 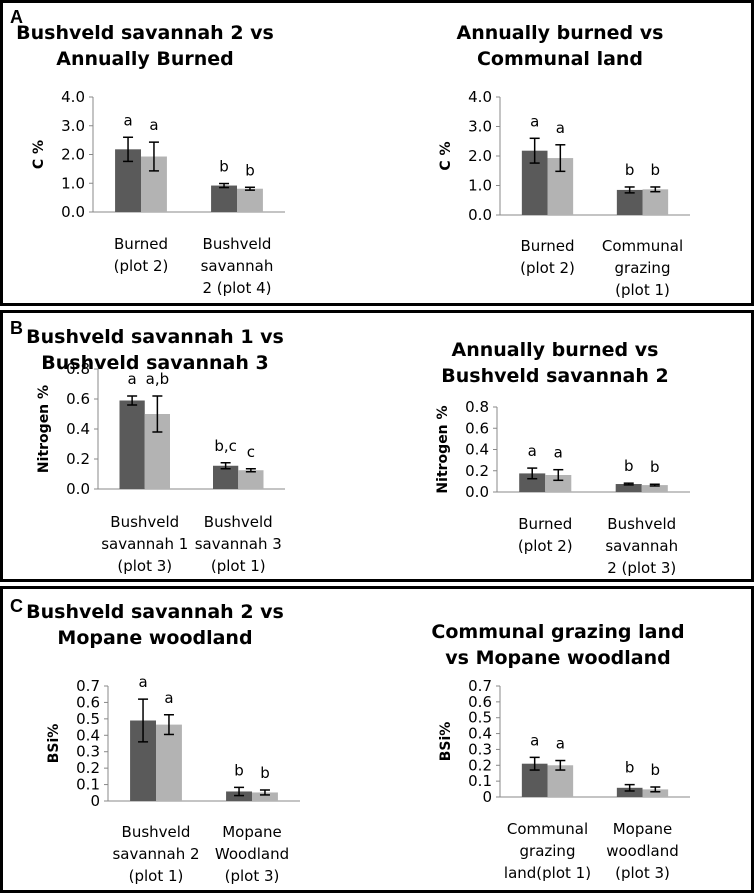 I want to click on chart-title-line: Annually Burned, so click(x=145, y=59).